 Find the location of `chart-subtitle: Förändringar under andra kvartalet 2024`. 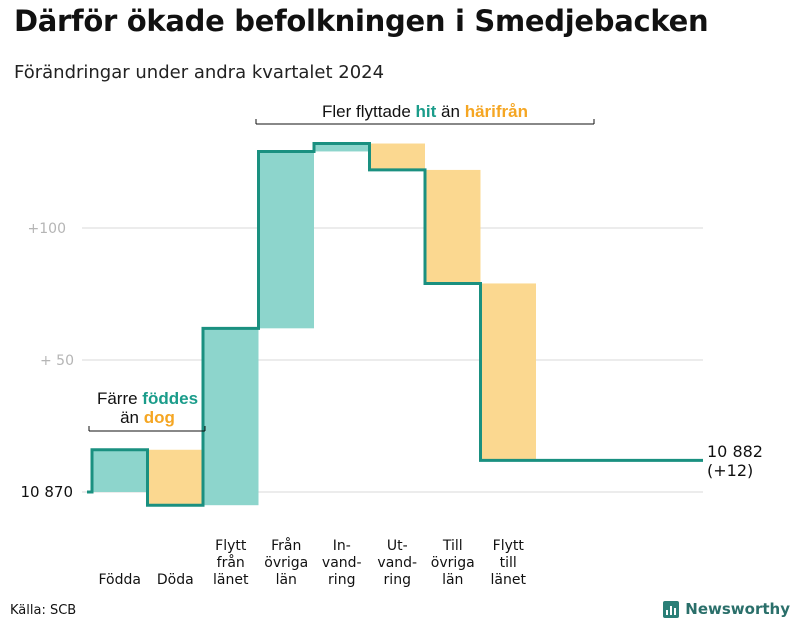

chart-subtitle: Förändringar under andra kvartalet 2024 is located at coordinates (199, 72).